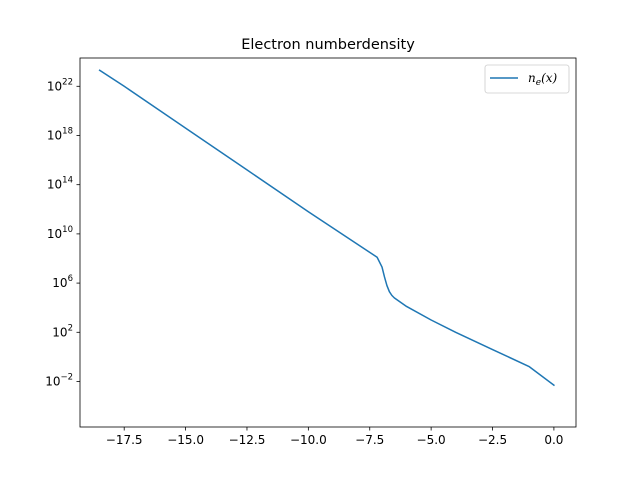 This screenshot has width=640, height=480. Describe the element at coordinates (60, 233) in the screenshot. I see `y-tick-label: 10¹⁰` at that location.